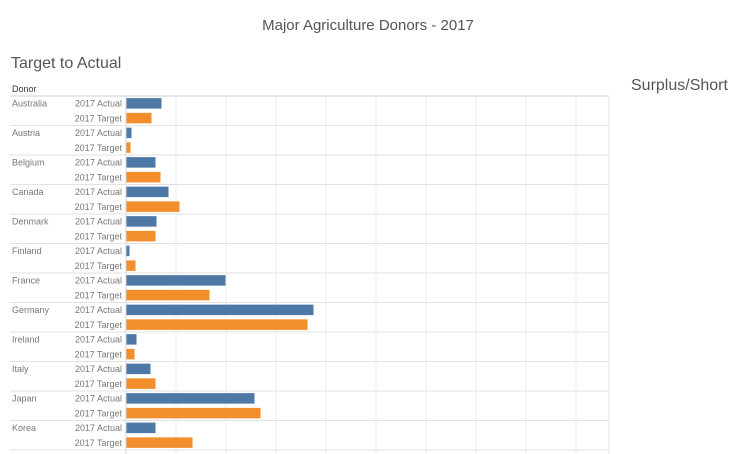 This screenshot has width=736, height=454. What do you see at coordinates (141, 428) in the screenshot?
I see `bar-korea-actual` at bounding box center [141, 428].